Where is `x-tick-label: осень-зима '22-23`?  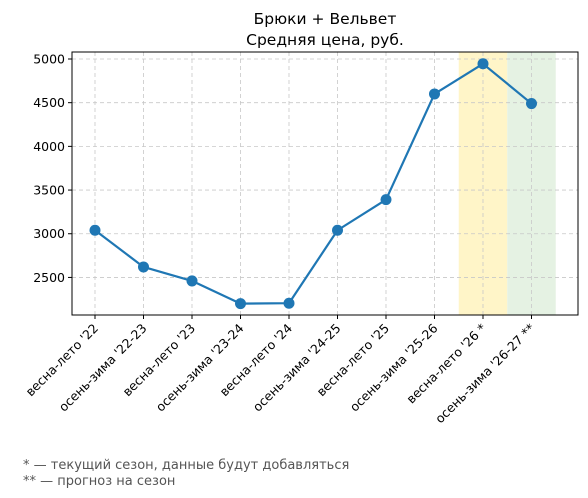
x-tick-label: осень-зима '22-23 is located at coordinates (103, 368).